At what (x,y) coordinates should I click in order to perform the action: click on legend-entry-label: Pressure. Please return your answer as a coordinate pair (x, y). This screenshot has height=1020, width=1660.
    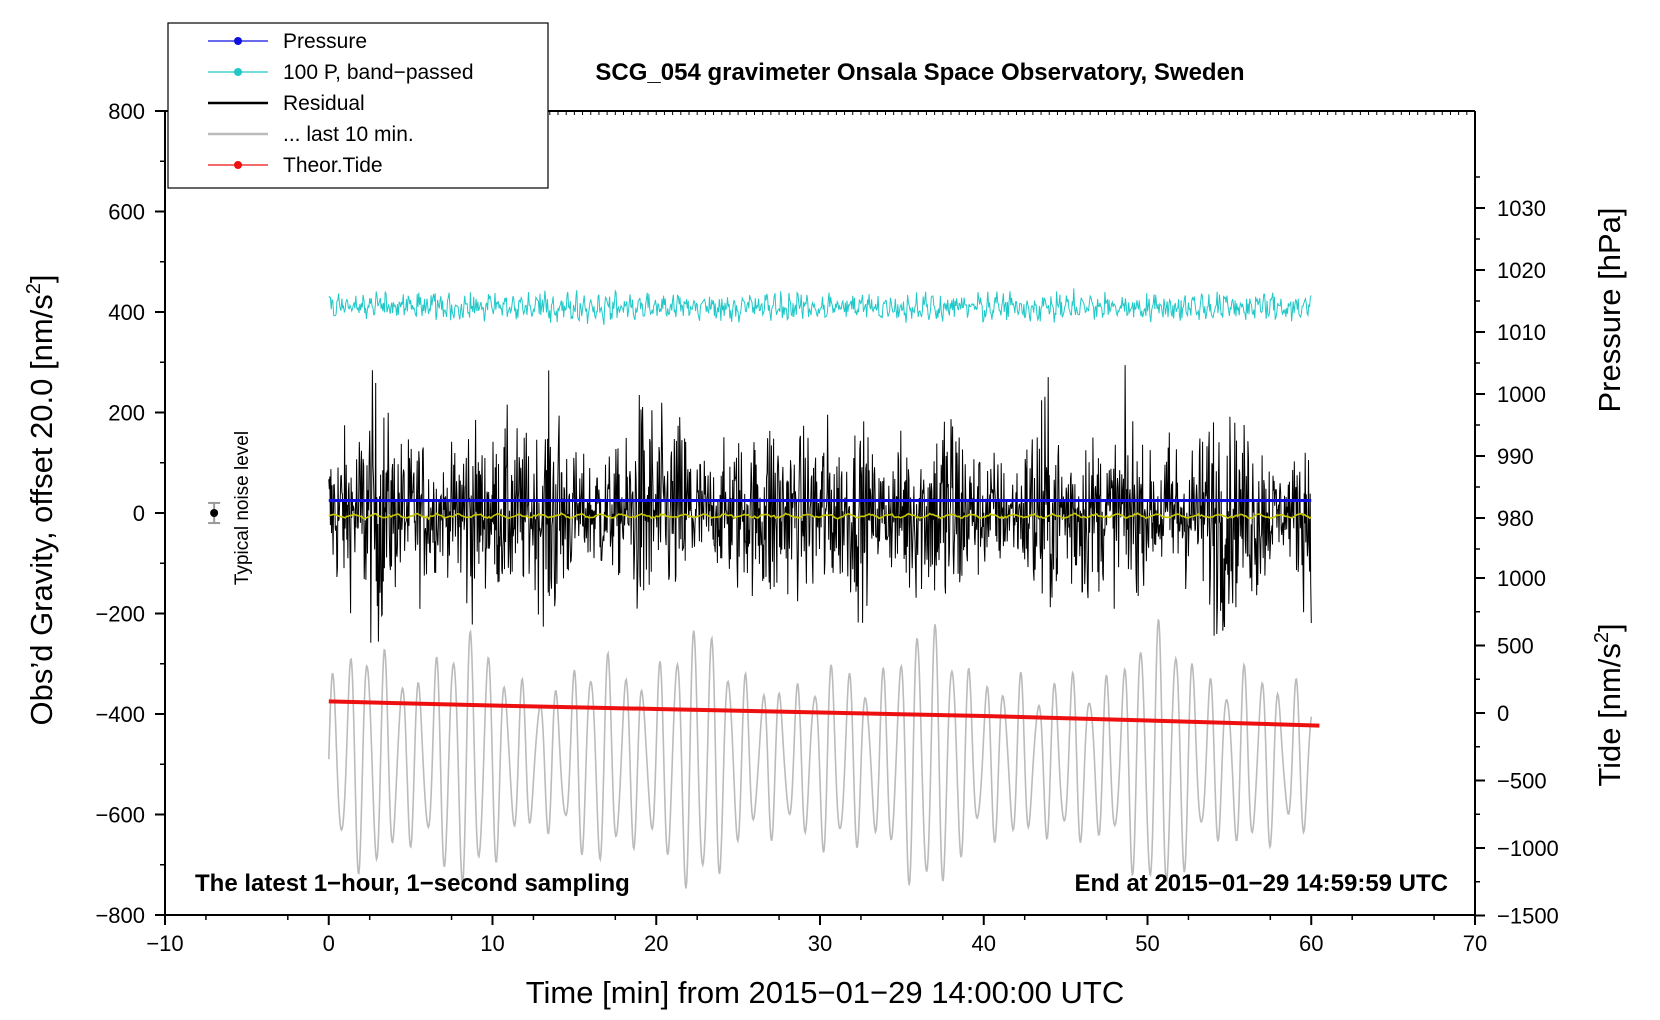
    Looking at the image, I should click on (325, 41).